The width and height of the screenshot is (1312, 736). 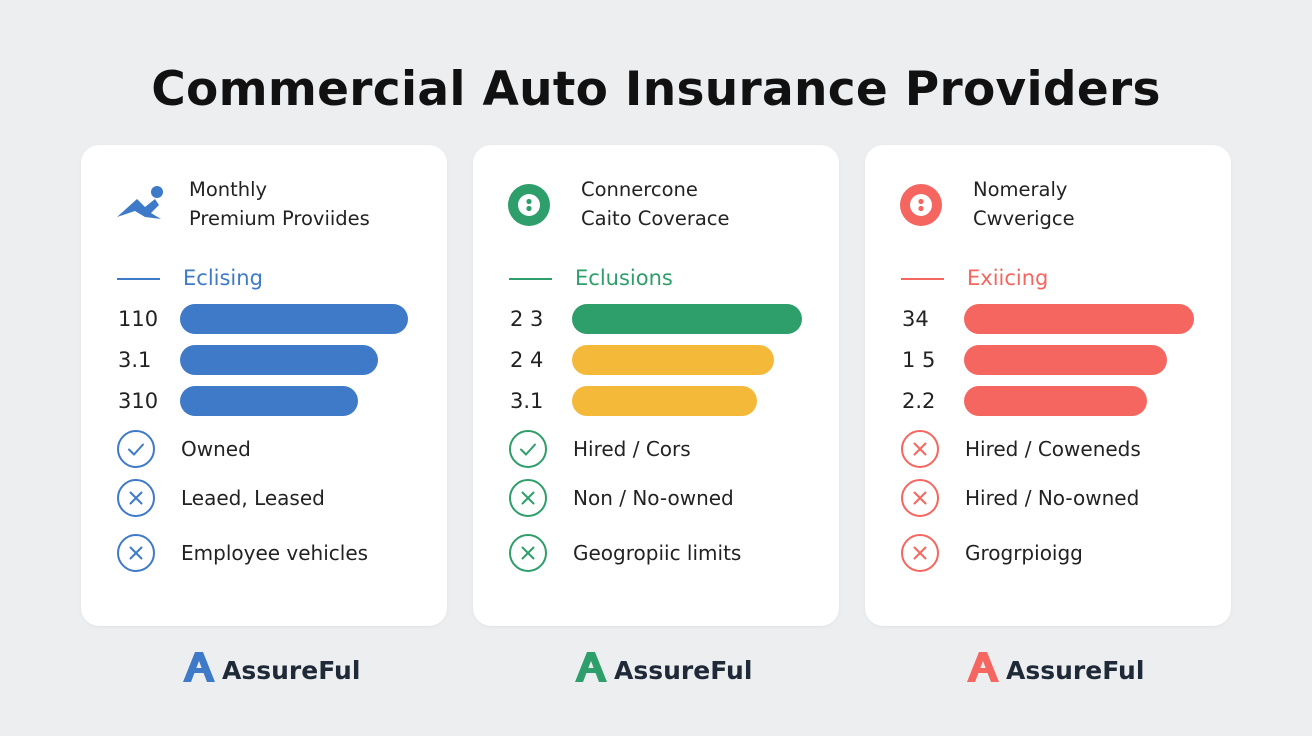 What do you see at coordinates (275, 553) in the screenshot?
I see `item-label: Employee vehicles` at bounding box center [275, 553].